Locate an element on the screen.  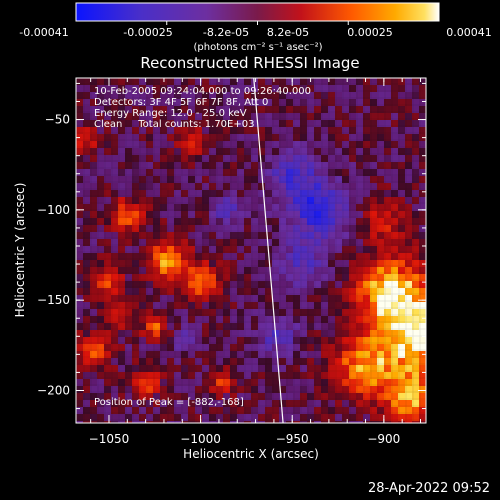
time-range-text: 10-Feb-2005 09:24:04.000 to 09:26:40.000 is located at coordinates (203, 91).